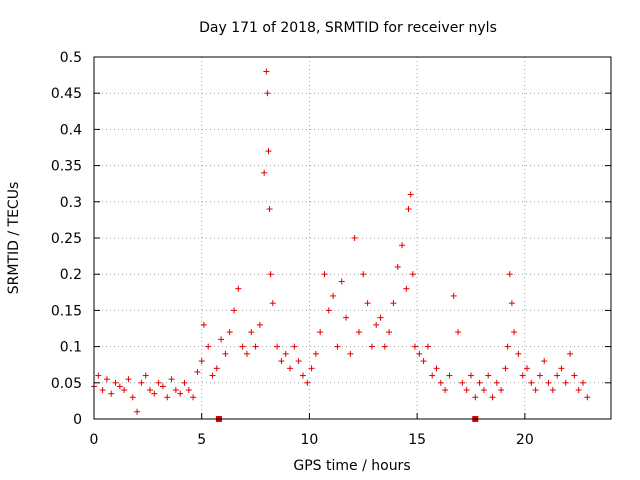 Image resolution: width=640 pixels, height=480 pixels. What do you see at coordinates (71, 203) in the screenshot?
I see `y-tick-label: 0.3` at bounding box center [71, 203].